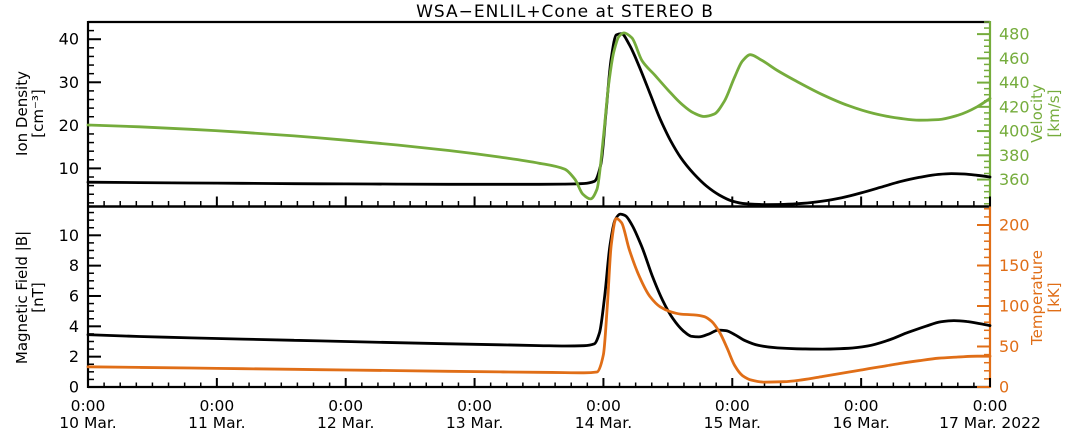 This screenshot has height=432, width=1080. Describe the element at coordinates (69, 82) in the screenshot. I see `y-tick-label-left: 30` at that location.